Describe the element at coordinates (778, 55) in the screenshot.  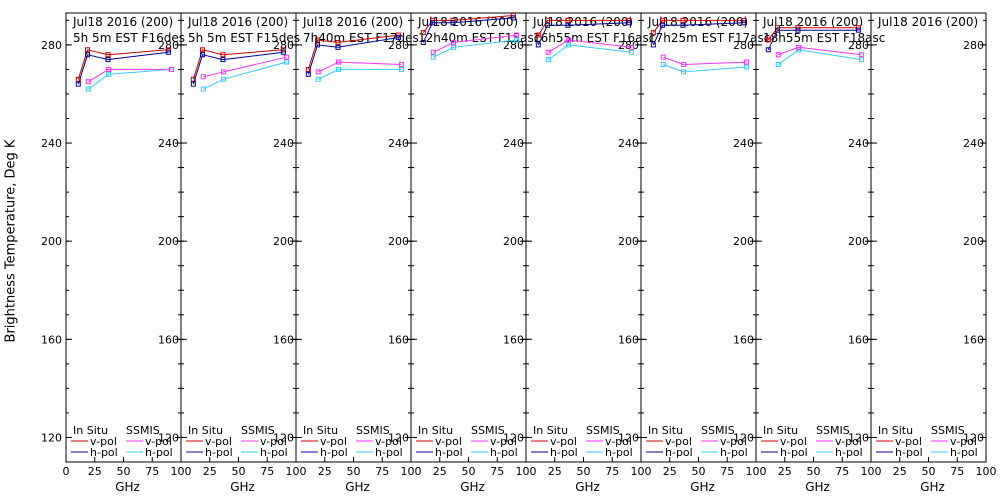
I see `panel-7-ssmis-v-pol-point` at that location.